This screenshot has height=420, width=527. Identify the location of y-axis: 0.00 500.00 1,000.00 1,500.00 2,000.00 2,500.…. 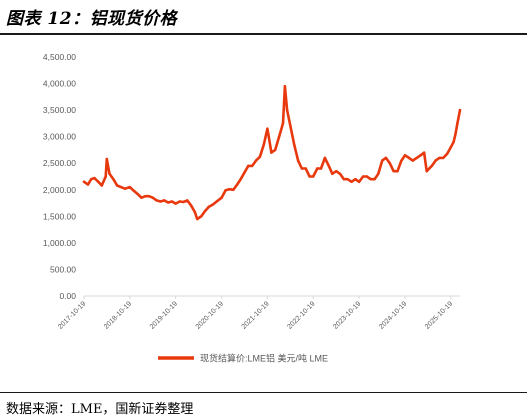
(59, 176).